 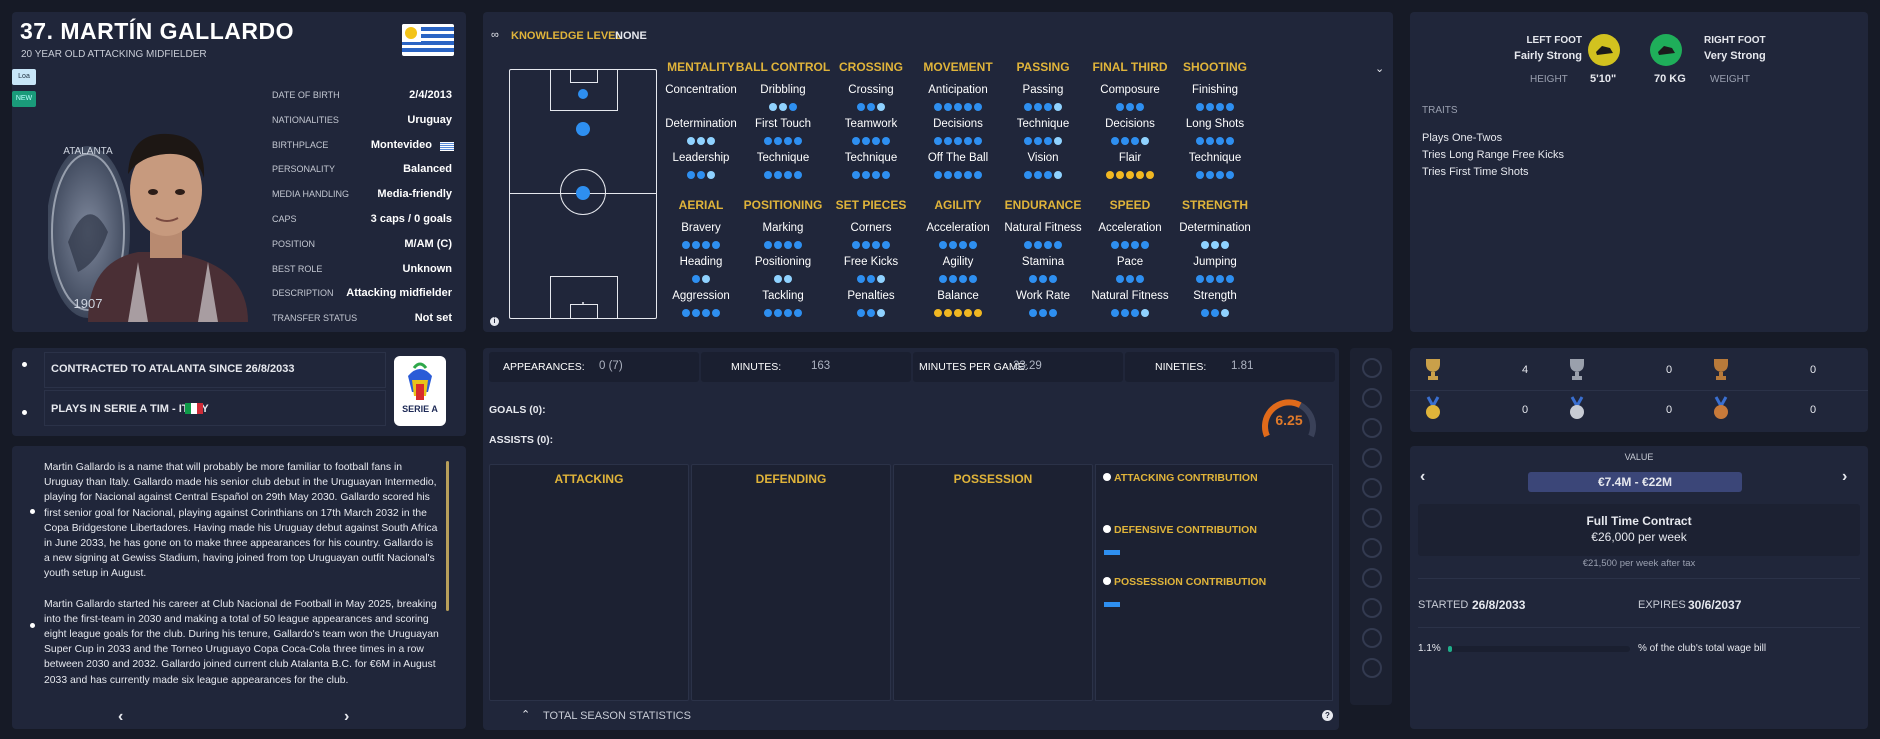 I want to click on attribute-name: First Touch, so click(x=783, y=124).